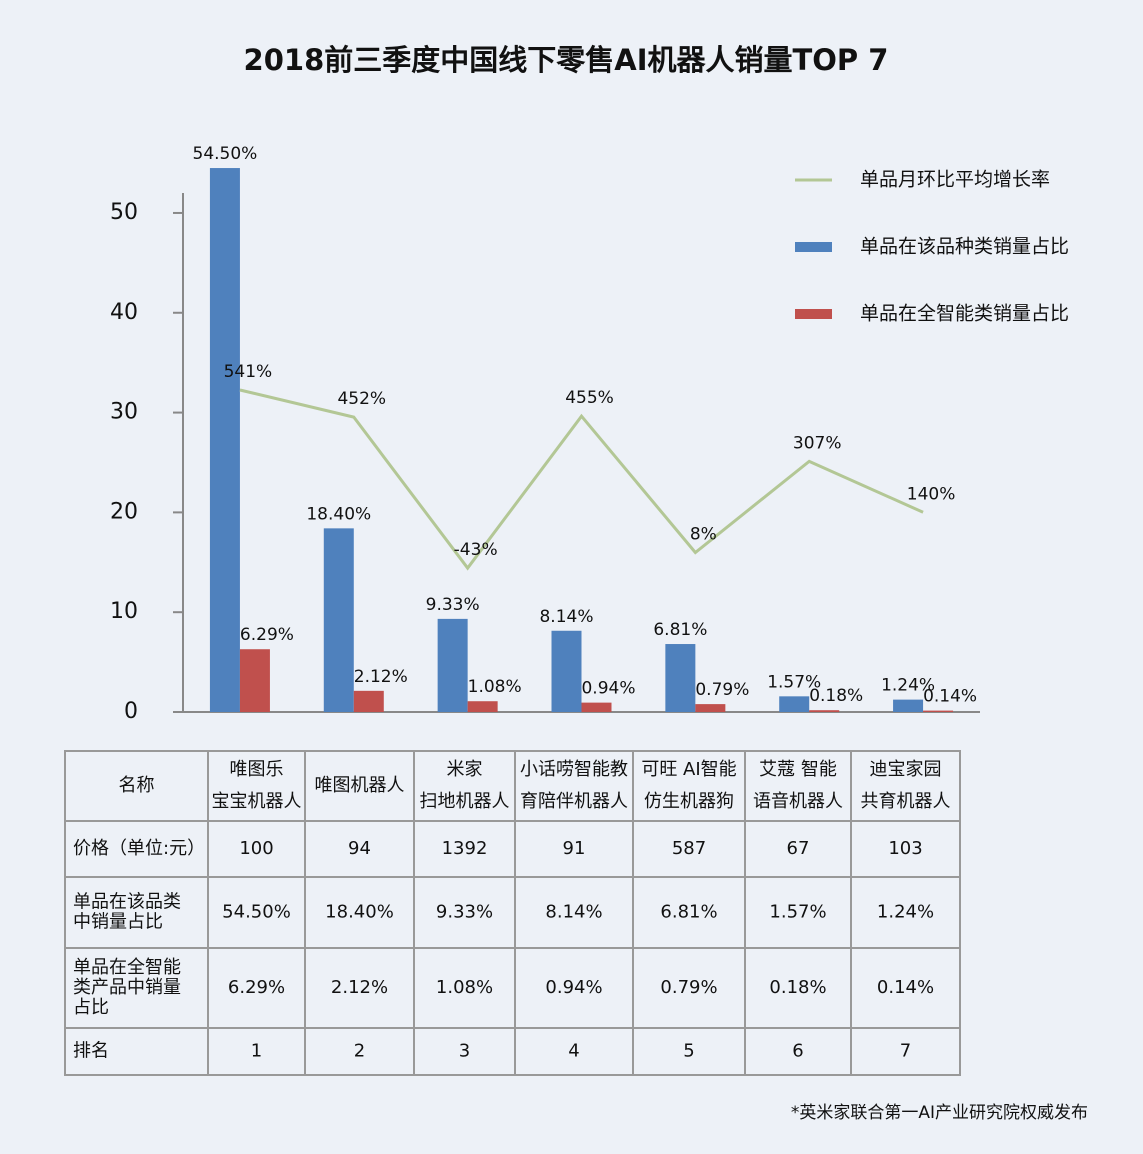 The width and height of the screenshot is (1143, 1154). I want to click on line-value-label: 307%, so click(817, 443).